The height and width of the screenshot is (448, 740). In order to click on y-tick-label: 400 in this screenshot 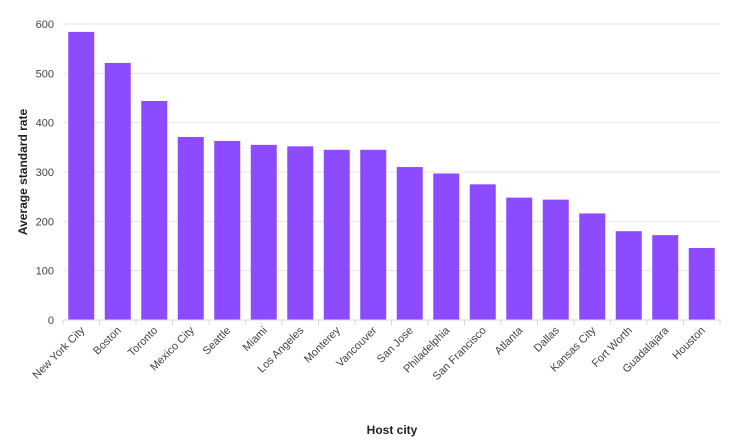, I will do `click(45, 124)`.